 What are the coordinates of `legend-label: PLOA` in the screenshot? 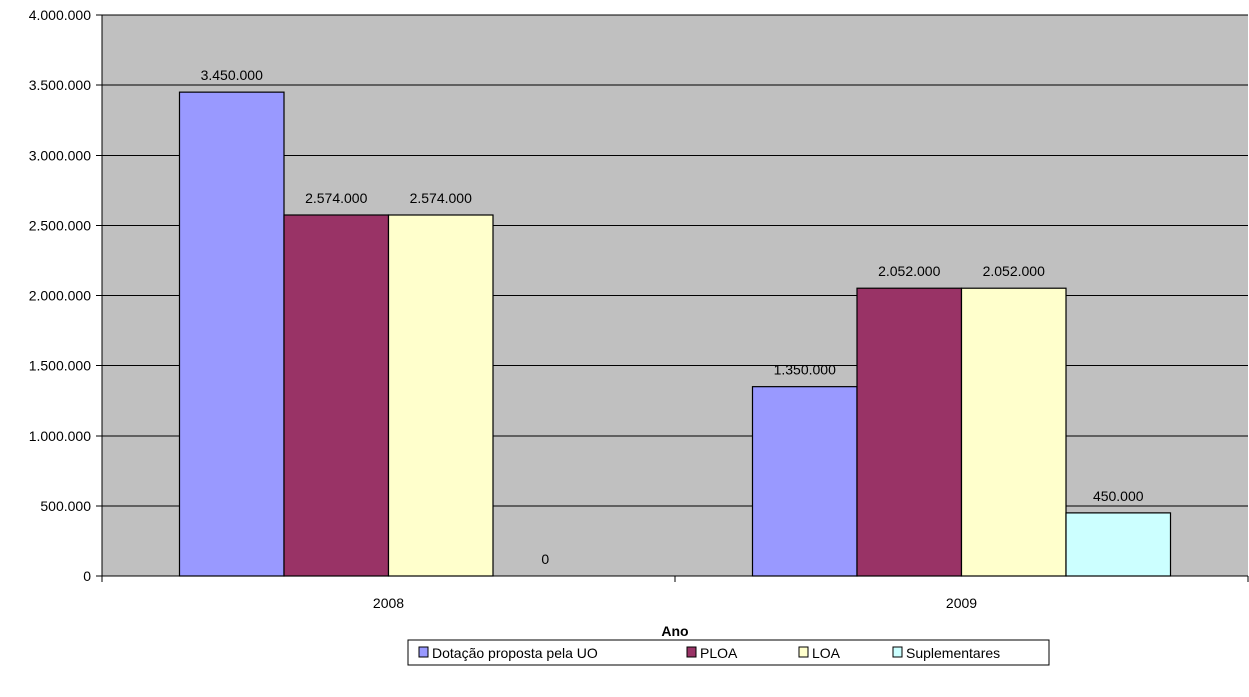 It's located at (719, 653).